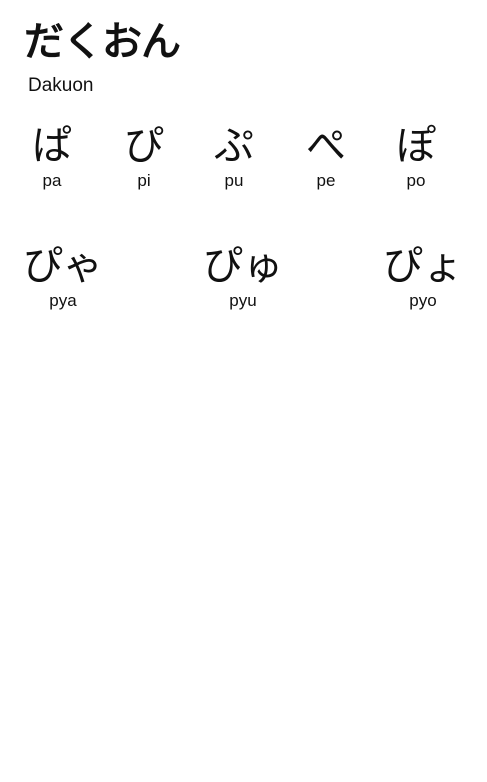  I want to click on kana-card-pyo: ぴょ pyo, so click(423, 277).